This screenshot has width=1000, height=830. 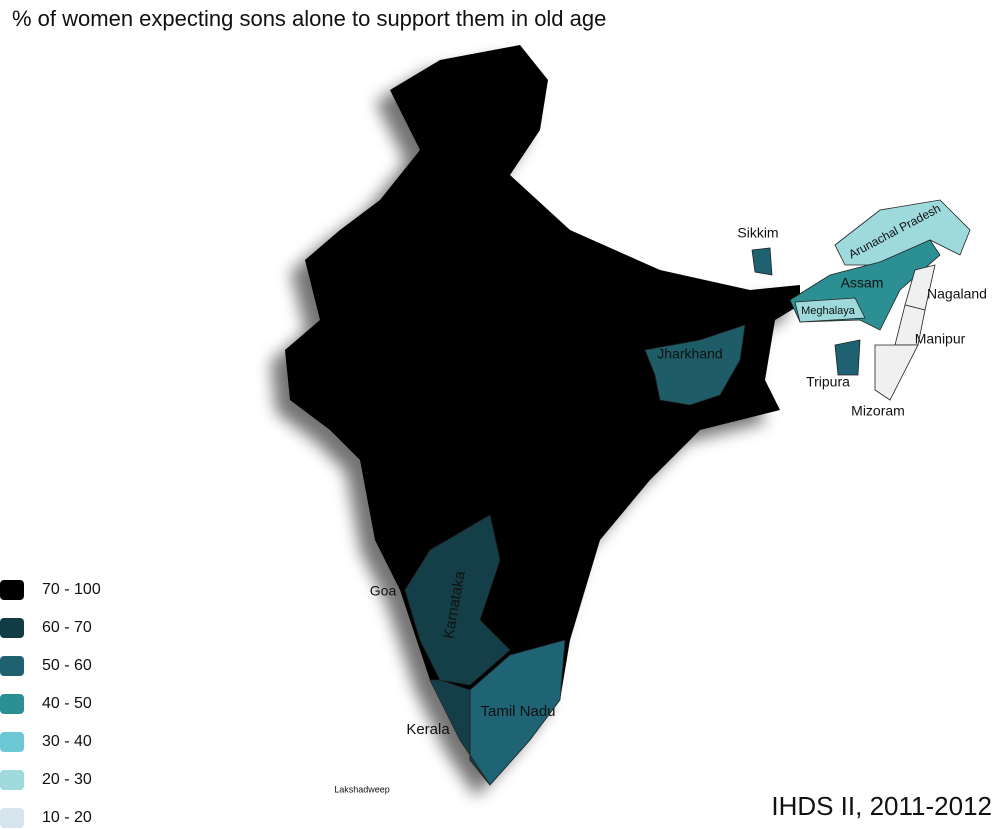 I want to click on legend-label: 10 - 20, so click(x=67, y=817).